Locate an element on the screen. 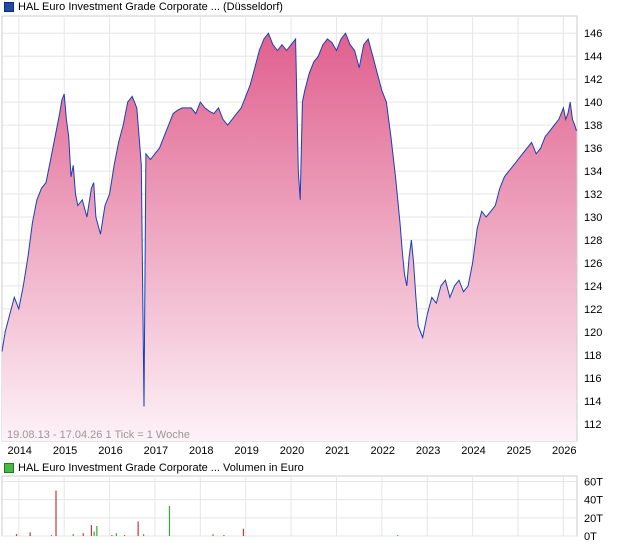  price-x-tick-label: 2016 is located at coordinates (110, 451).